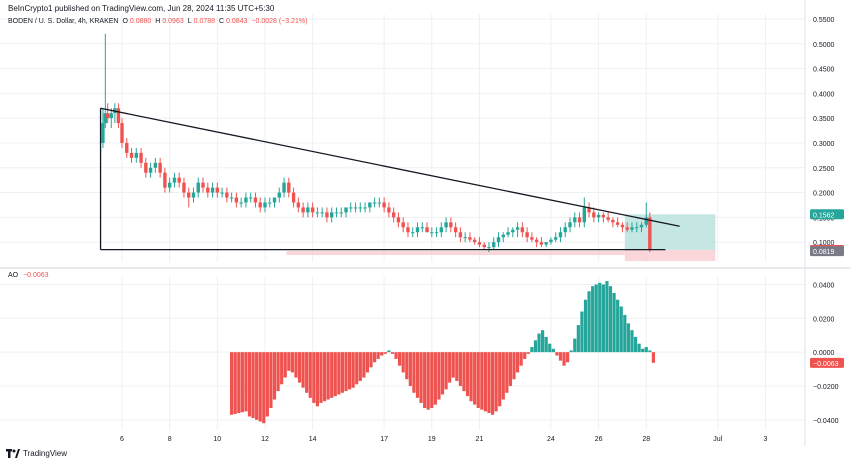 The width and height of the screenshot is (850, 469). I want to click on stop-zone, so click(455, 253).